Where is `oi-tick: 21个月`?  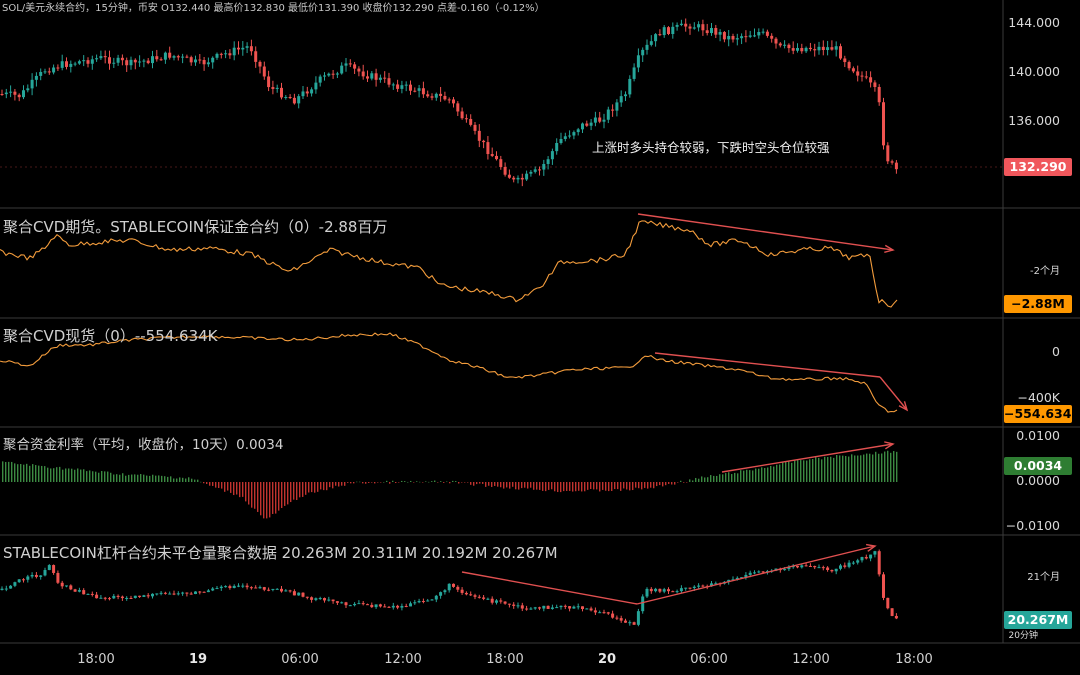
oi-tick: 21个月 is located at coordinates (1043, 577).